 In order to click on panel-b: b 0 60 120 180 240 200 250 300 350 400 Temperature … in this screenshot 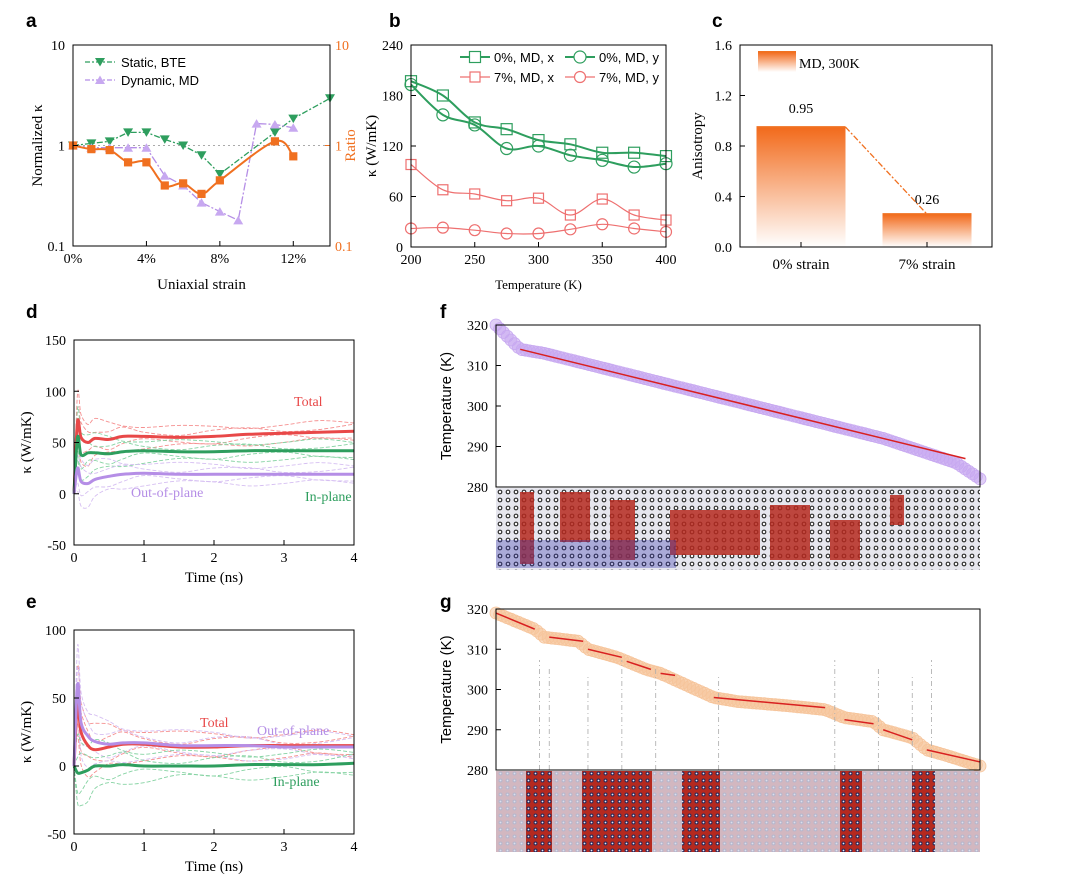, I will do `click(520, 151)`.